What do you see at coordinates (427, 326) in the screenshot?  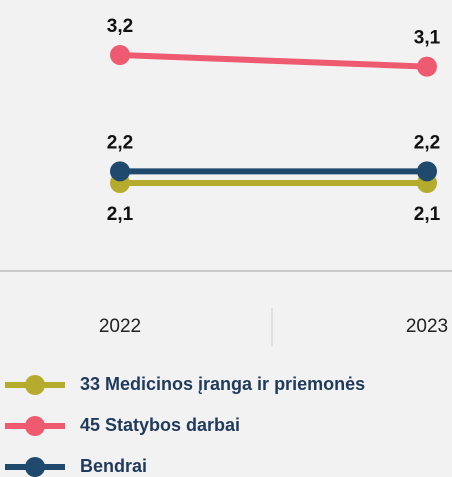 I see `x-tick-label: 2023` at bounding box center [427, 326].